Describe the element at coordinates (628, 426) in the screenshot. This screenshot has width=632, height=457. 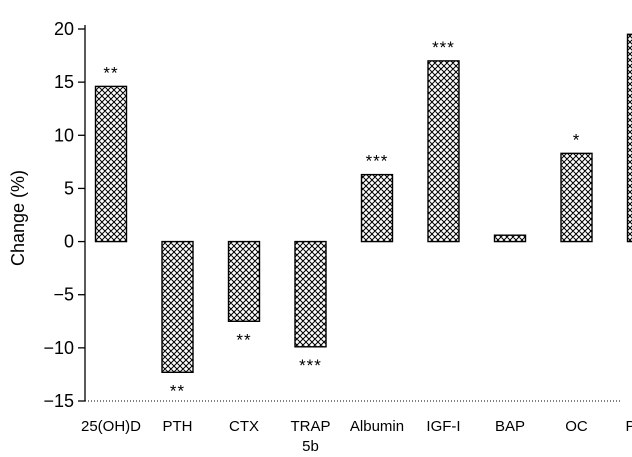
I see `category-label: PINP` at that location.